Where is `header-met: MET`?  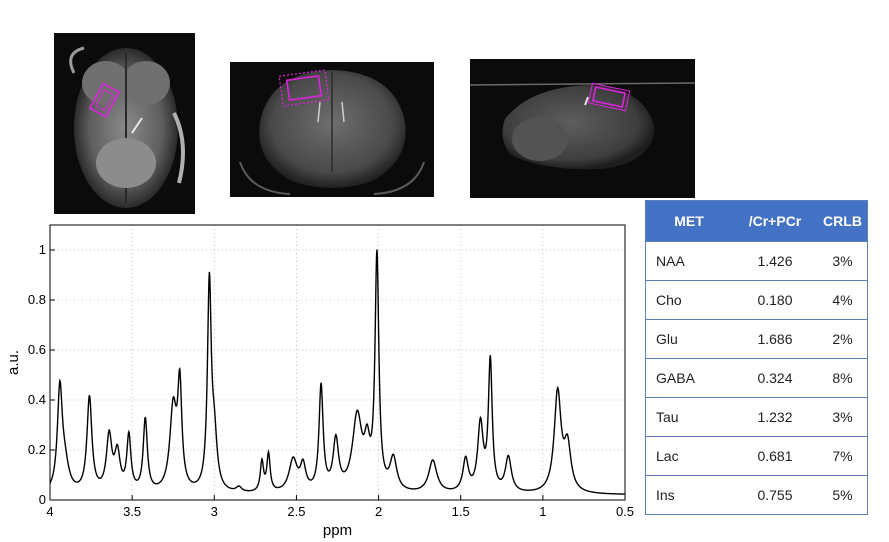 header-met: MET is located at coordinates (688, 221).